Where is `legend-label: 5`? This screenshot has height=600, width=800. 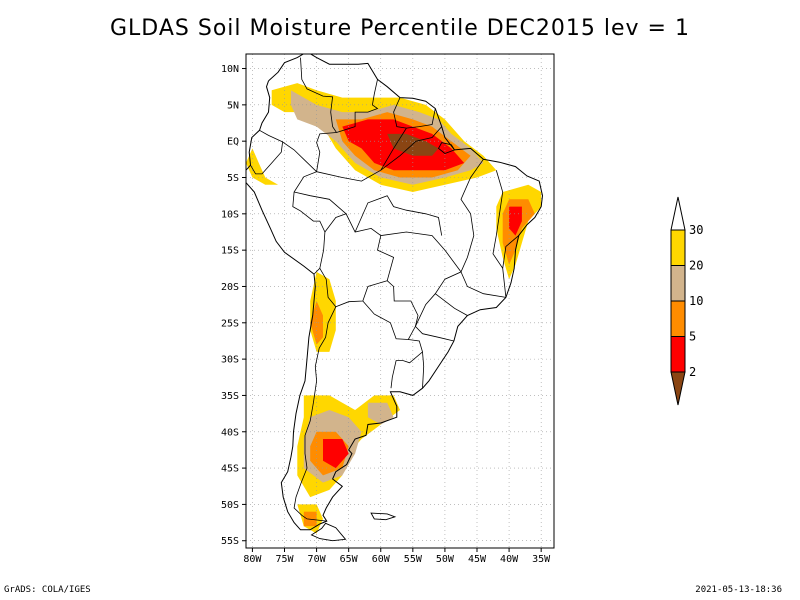
legend-label: 5 is located at coordinates (692, 337).